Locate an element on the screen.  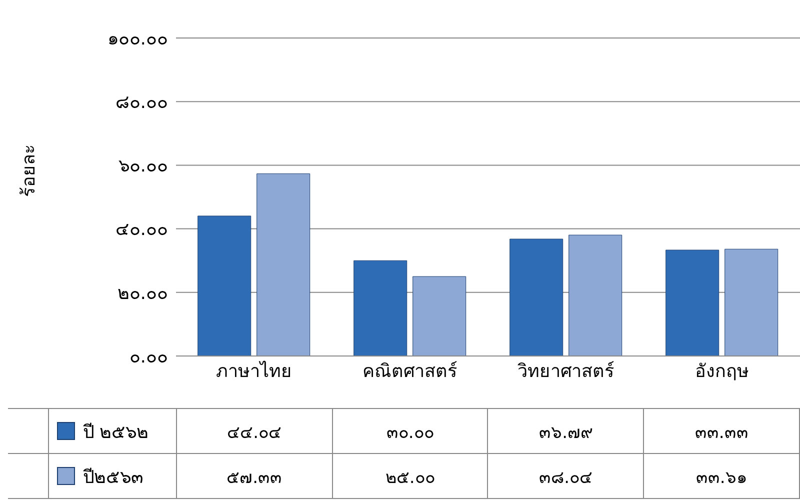
legend-label: ปี ๒๕๖๒ is located at coordinates (116, 432).